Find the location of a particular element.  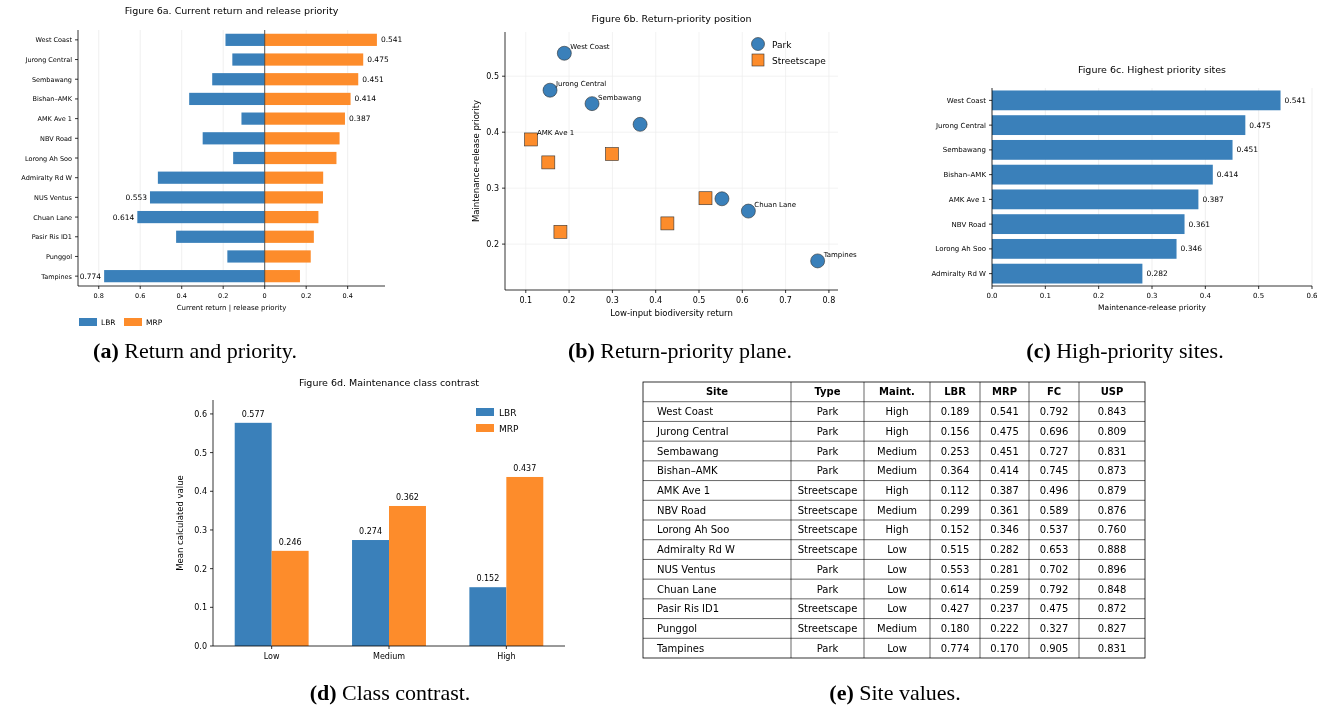

text: 0.827 is located at coordinates (1112, 628).